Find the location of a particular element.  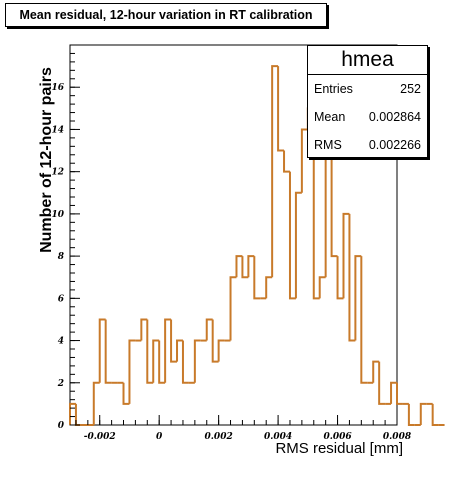

y-tick-label: 6 is located at coordinates (61, 299).